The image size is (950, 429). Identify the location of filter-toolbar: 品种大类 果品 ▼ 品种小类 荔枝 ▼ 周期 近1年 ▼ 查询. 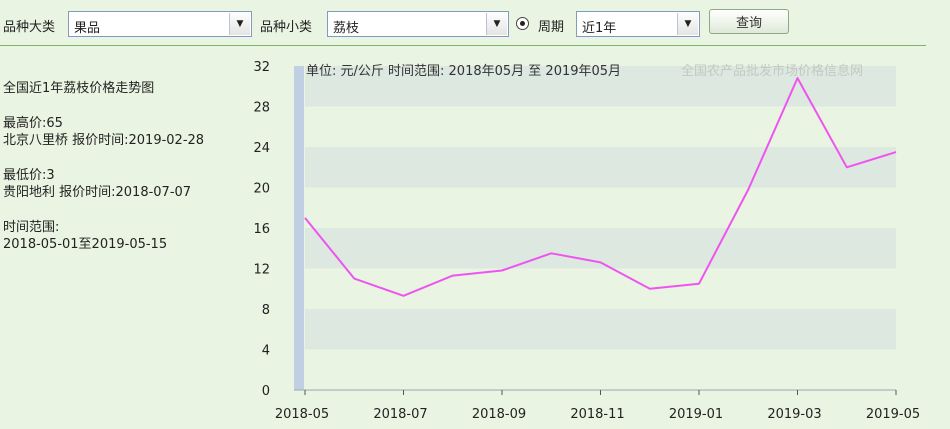
(475, 23).